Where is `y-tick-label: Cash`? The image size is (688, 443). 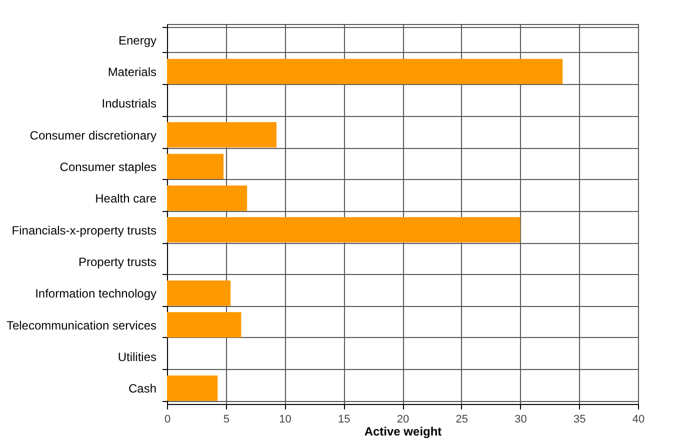
y-tick-label: Cash is located at coordinates (142, 389).